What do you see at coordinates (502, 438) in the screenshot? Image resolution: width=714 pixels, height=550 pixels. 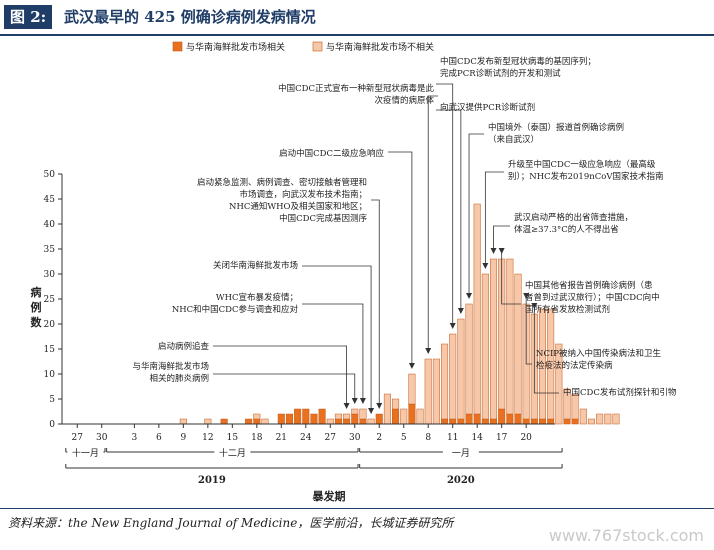 I see `x-tick-label: 17` at bounding box center [502, 438].